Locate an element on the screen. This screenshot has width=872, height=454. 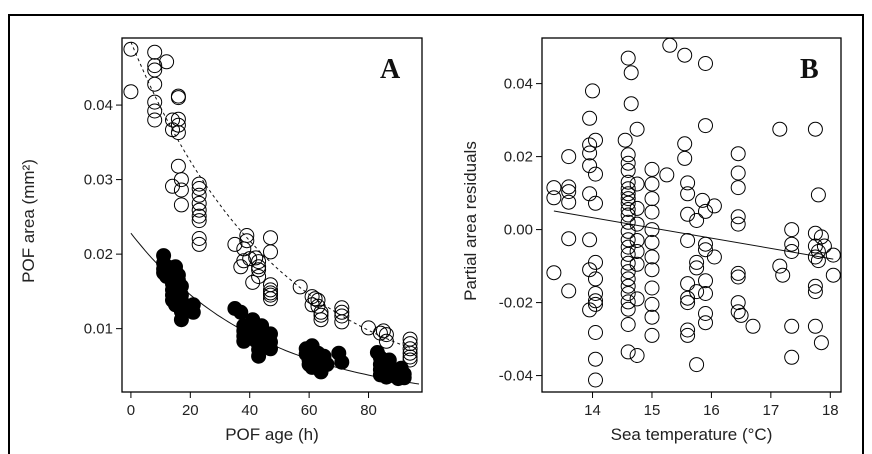
y-tick-label-b: 0.04 is located at coordinates (518, 84).